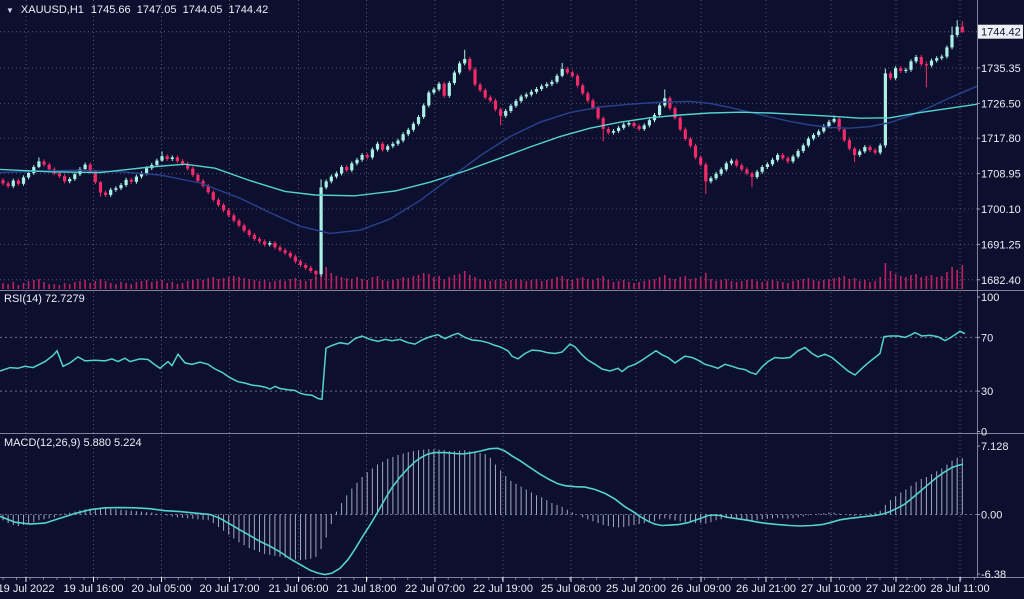 This screenshot has width=1024, height=599. What do you see at coordinates (52, 10) in the screenshot?
I see `symbol-period-label: XAUUSD,H1` at bounding box center [52, 10].